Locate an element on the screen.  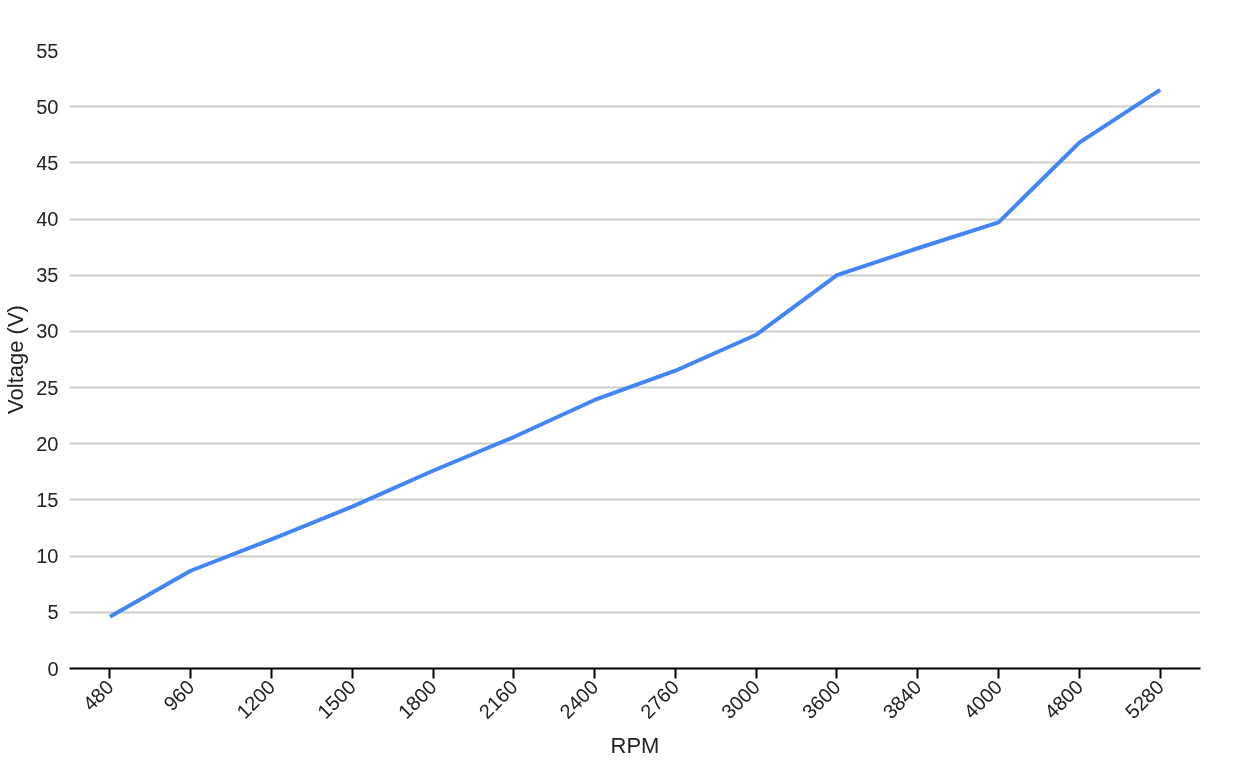
y-tick-label: 35 is located at coordinates (47, 275).